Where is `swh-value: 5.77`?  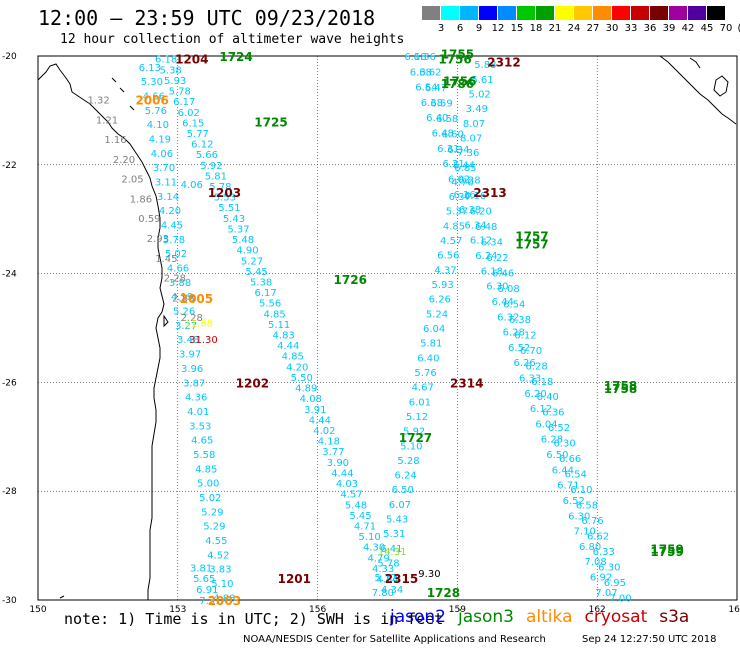
swh-value: 5.77 is located at coordinates (386, 578).